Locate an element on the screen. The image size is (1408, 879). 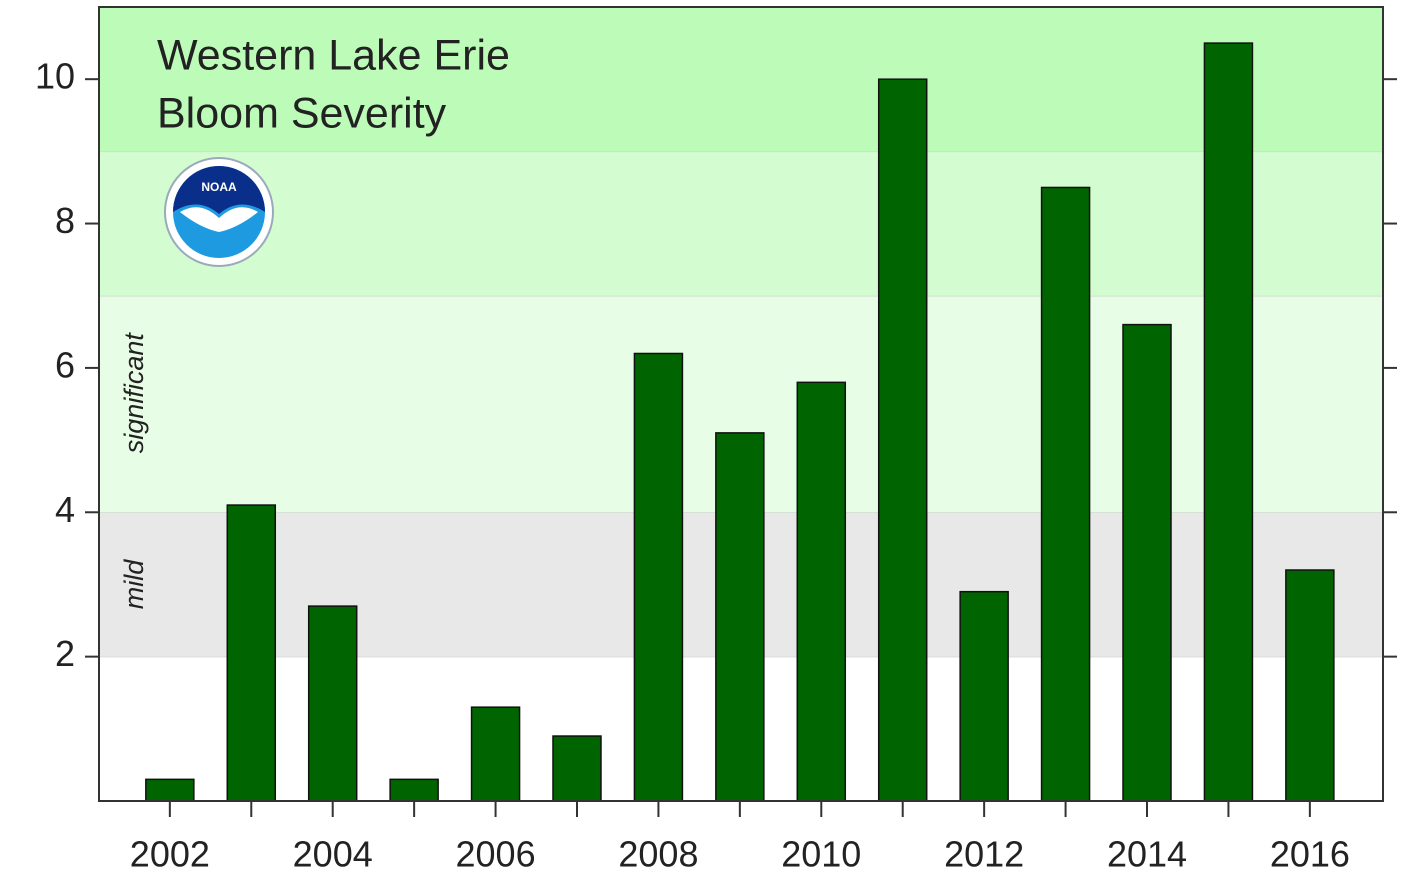
band-label: mild is located at coordinates (134, 584).